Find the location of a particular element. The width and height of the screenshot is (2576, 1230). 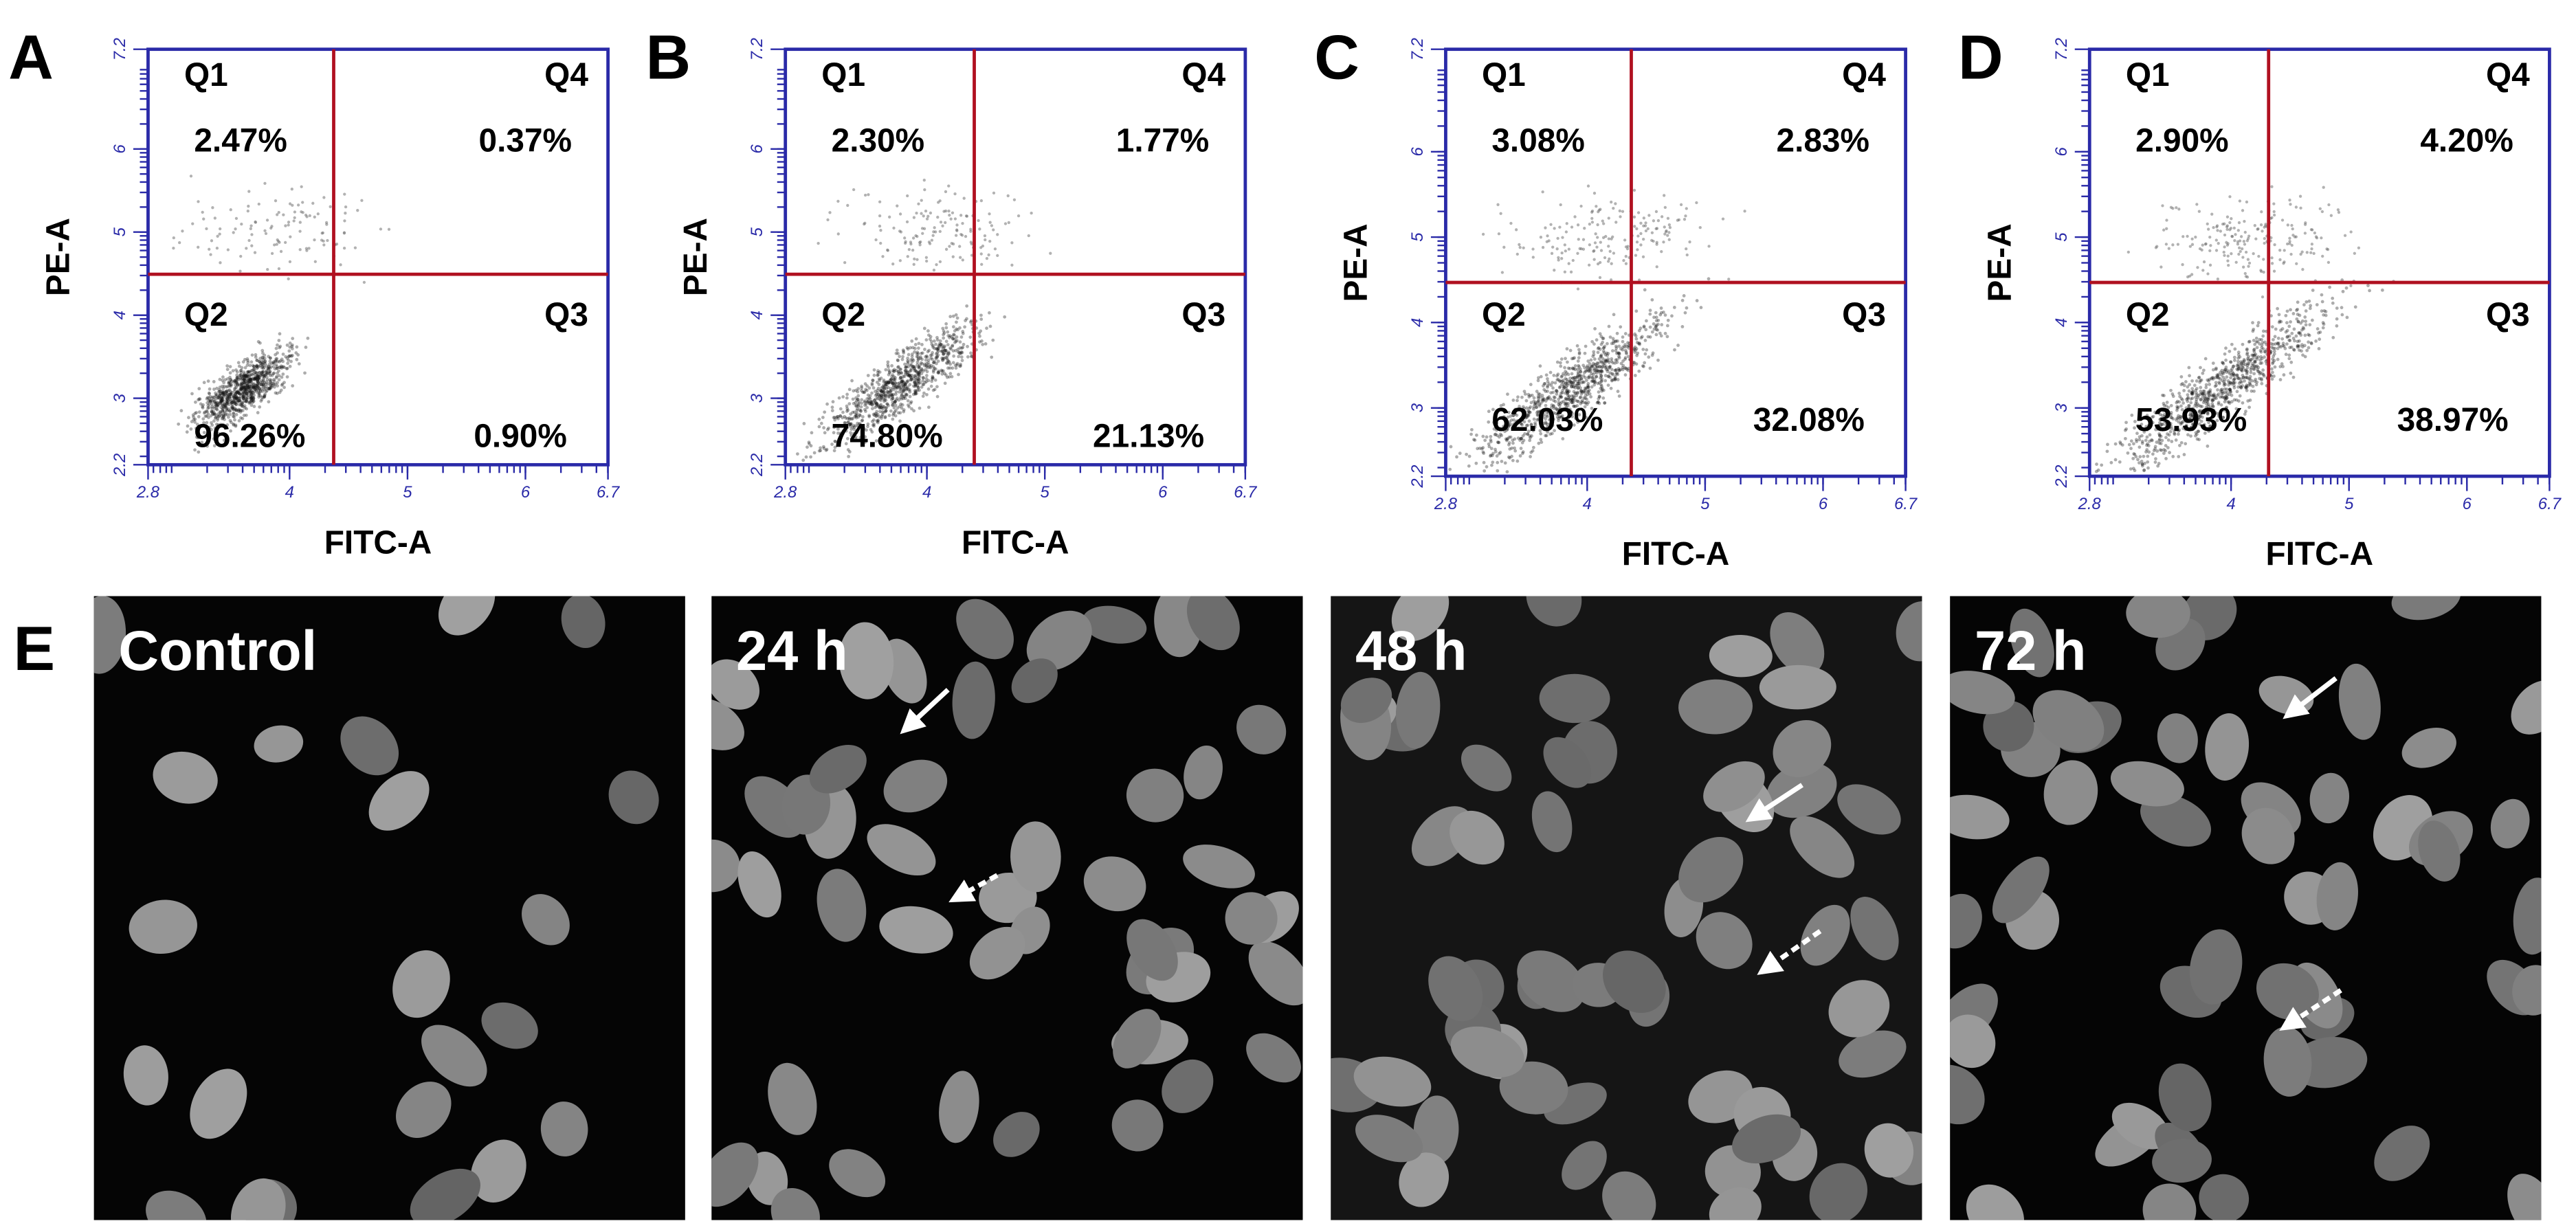

quadrant-percent: 0.37% is located at coordinates (525, 141).